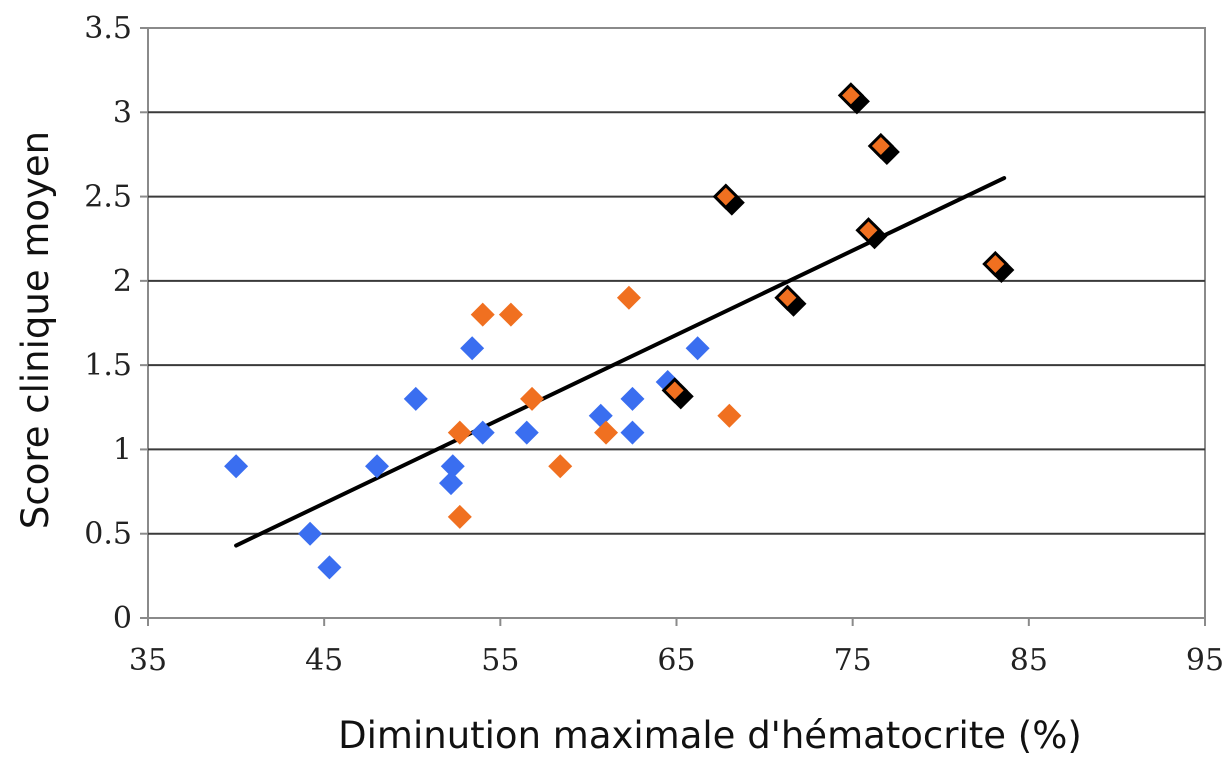 The image size is (1232, 758). I want to click on y-axis-title: Score clinique moyen, so click(35, 330).